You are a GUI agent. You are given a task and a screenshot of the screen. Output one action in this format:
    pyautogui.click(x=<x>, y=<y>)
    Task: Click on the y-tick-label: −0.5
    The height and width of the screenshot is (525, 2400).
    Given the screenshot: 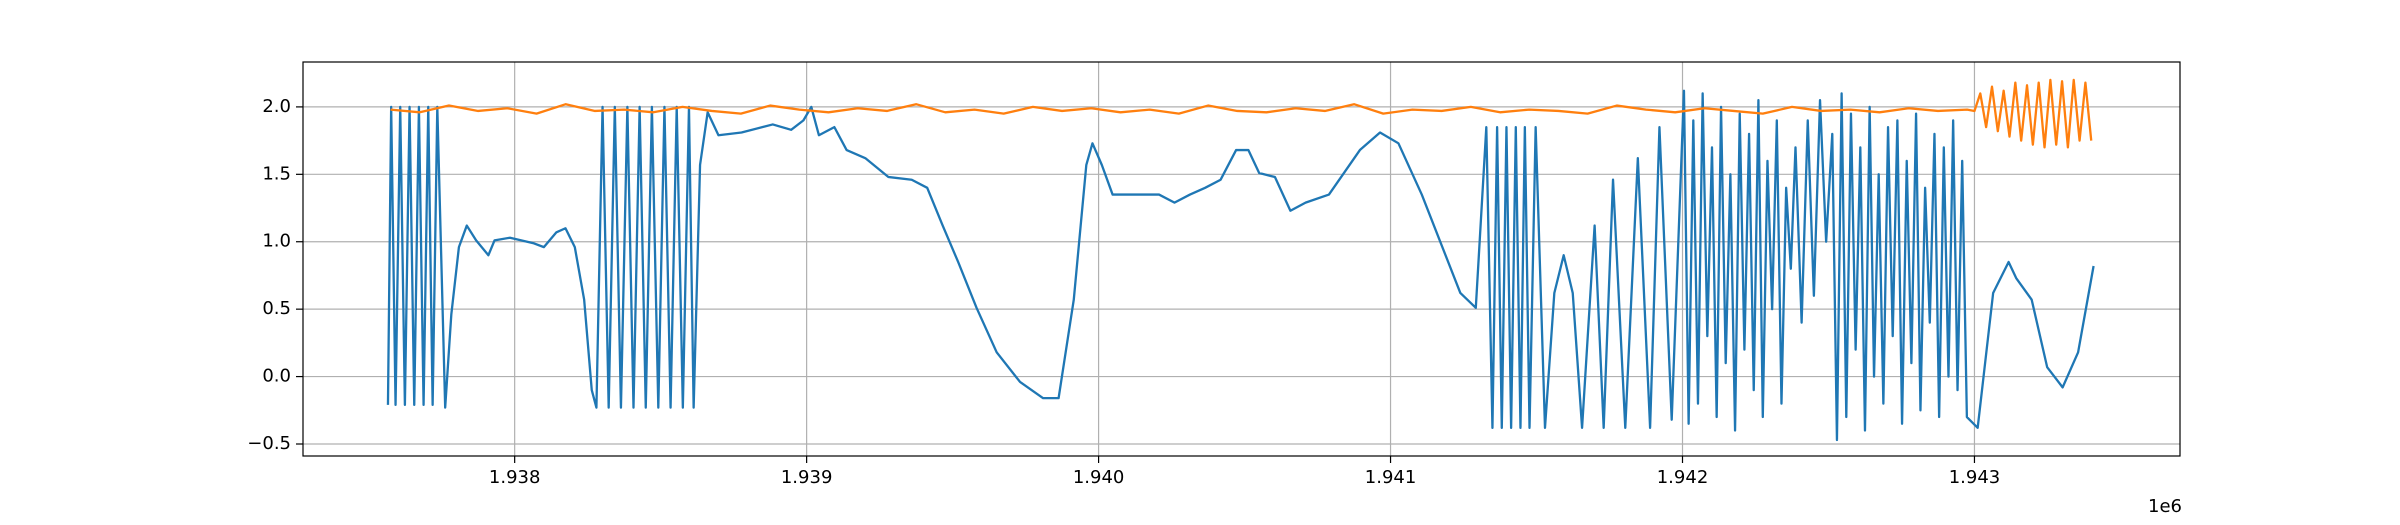 What is the action you would take?
    pyautogui.click(x=269, y=443)
    